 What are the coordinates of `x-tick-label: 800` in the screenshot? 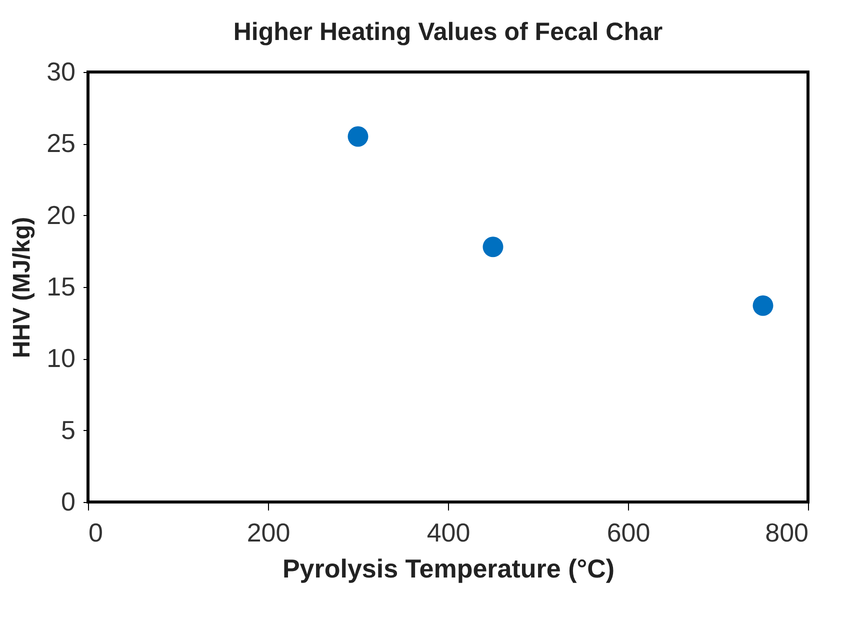 It's located at (786, 533).